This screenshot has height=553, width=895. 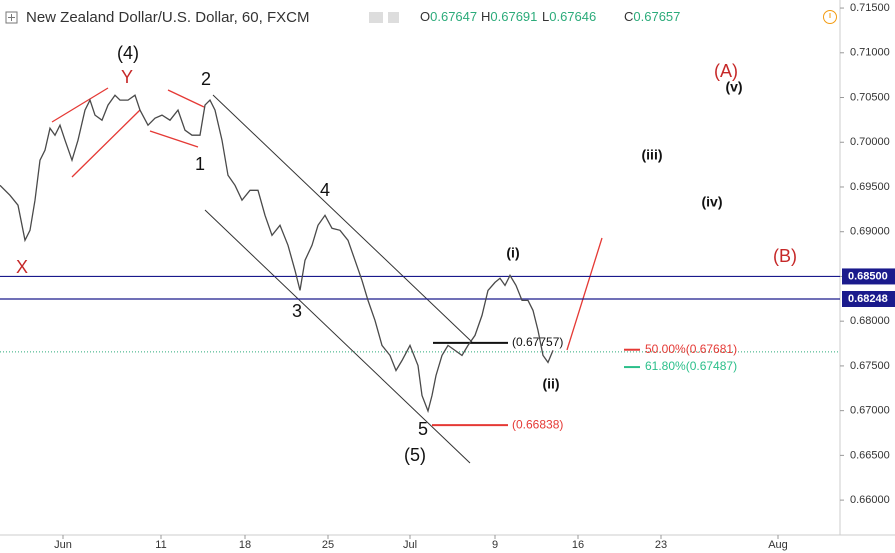 What do you see at coordinates (652, 155) in the screenshot?
I see `wave-label: (iii)` at bounding box center [652, 155].